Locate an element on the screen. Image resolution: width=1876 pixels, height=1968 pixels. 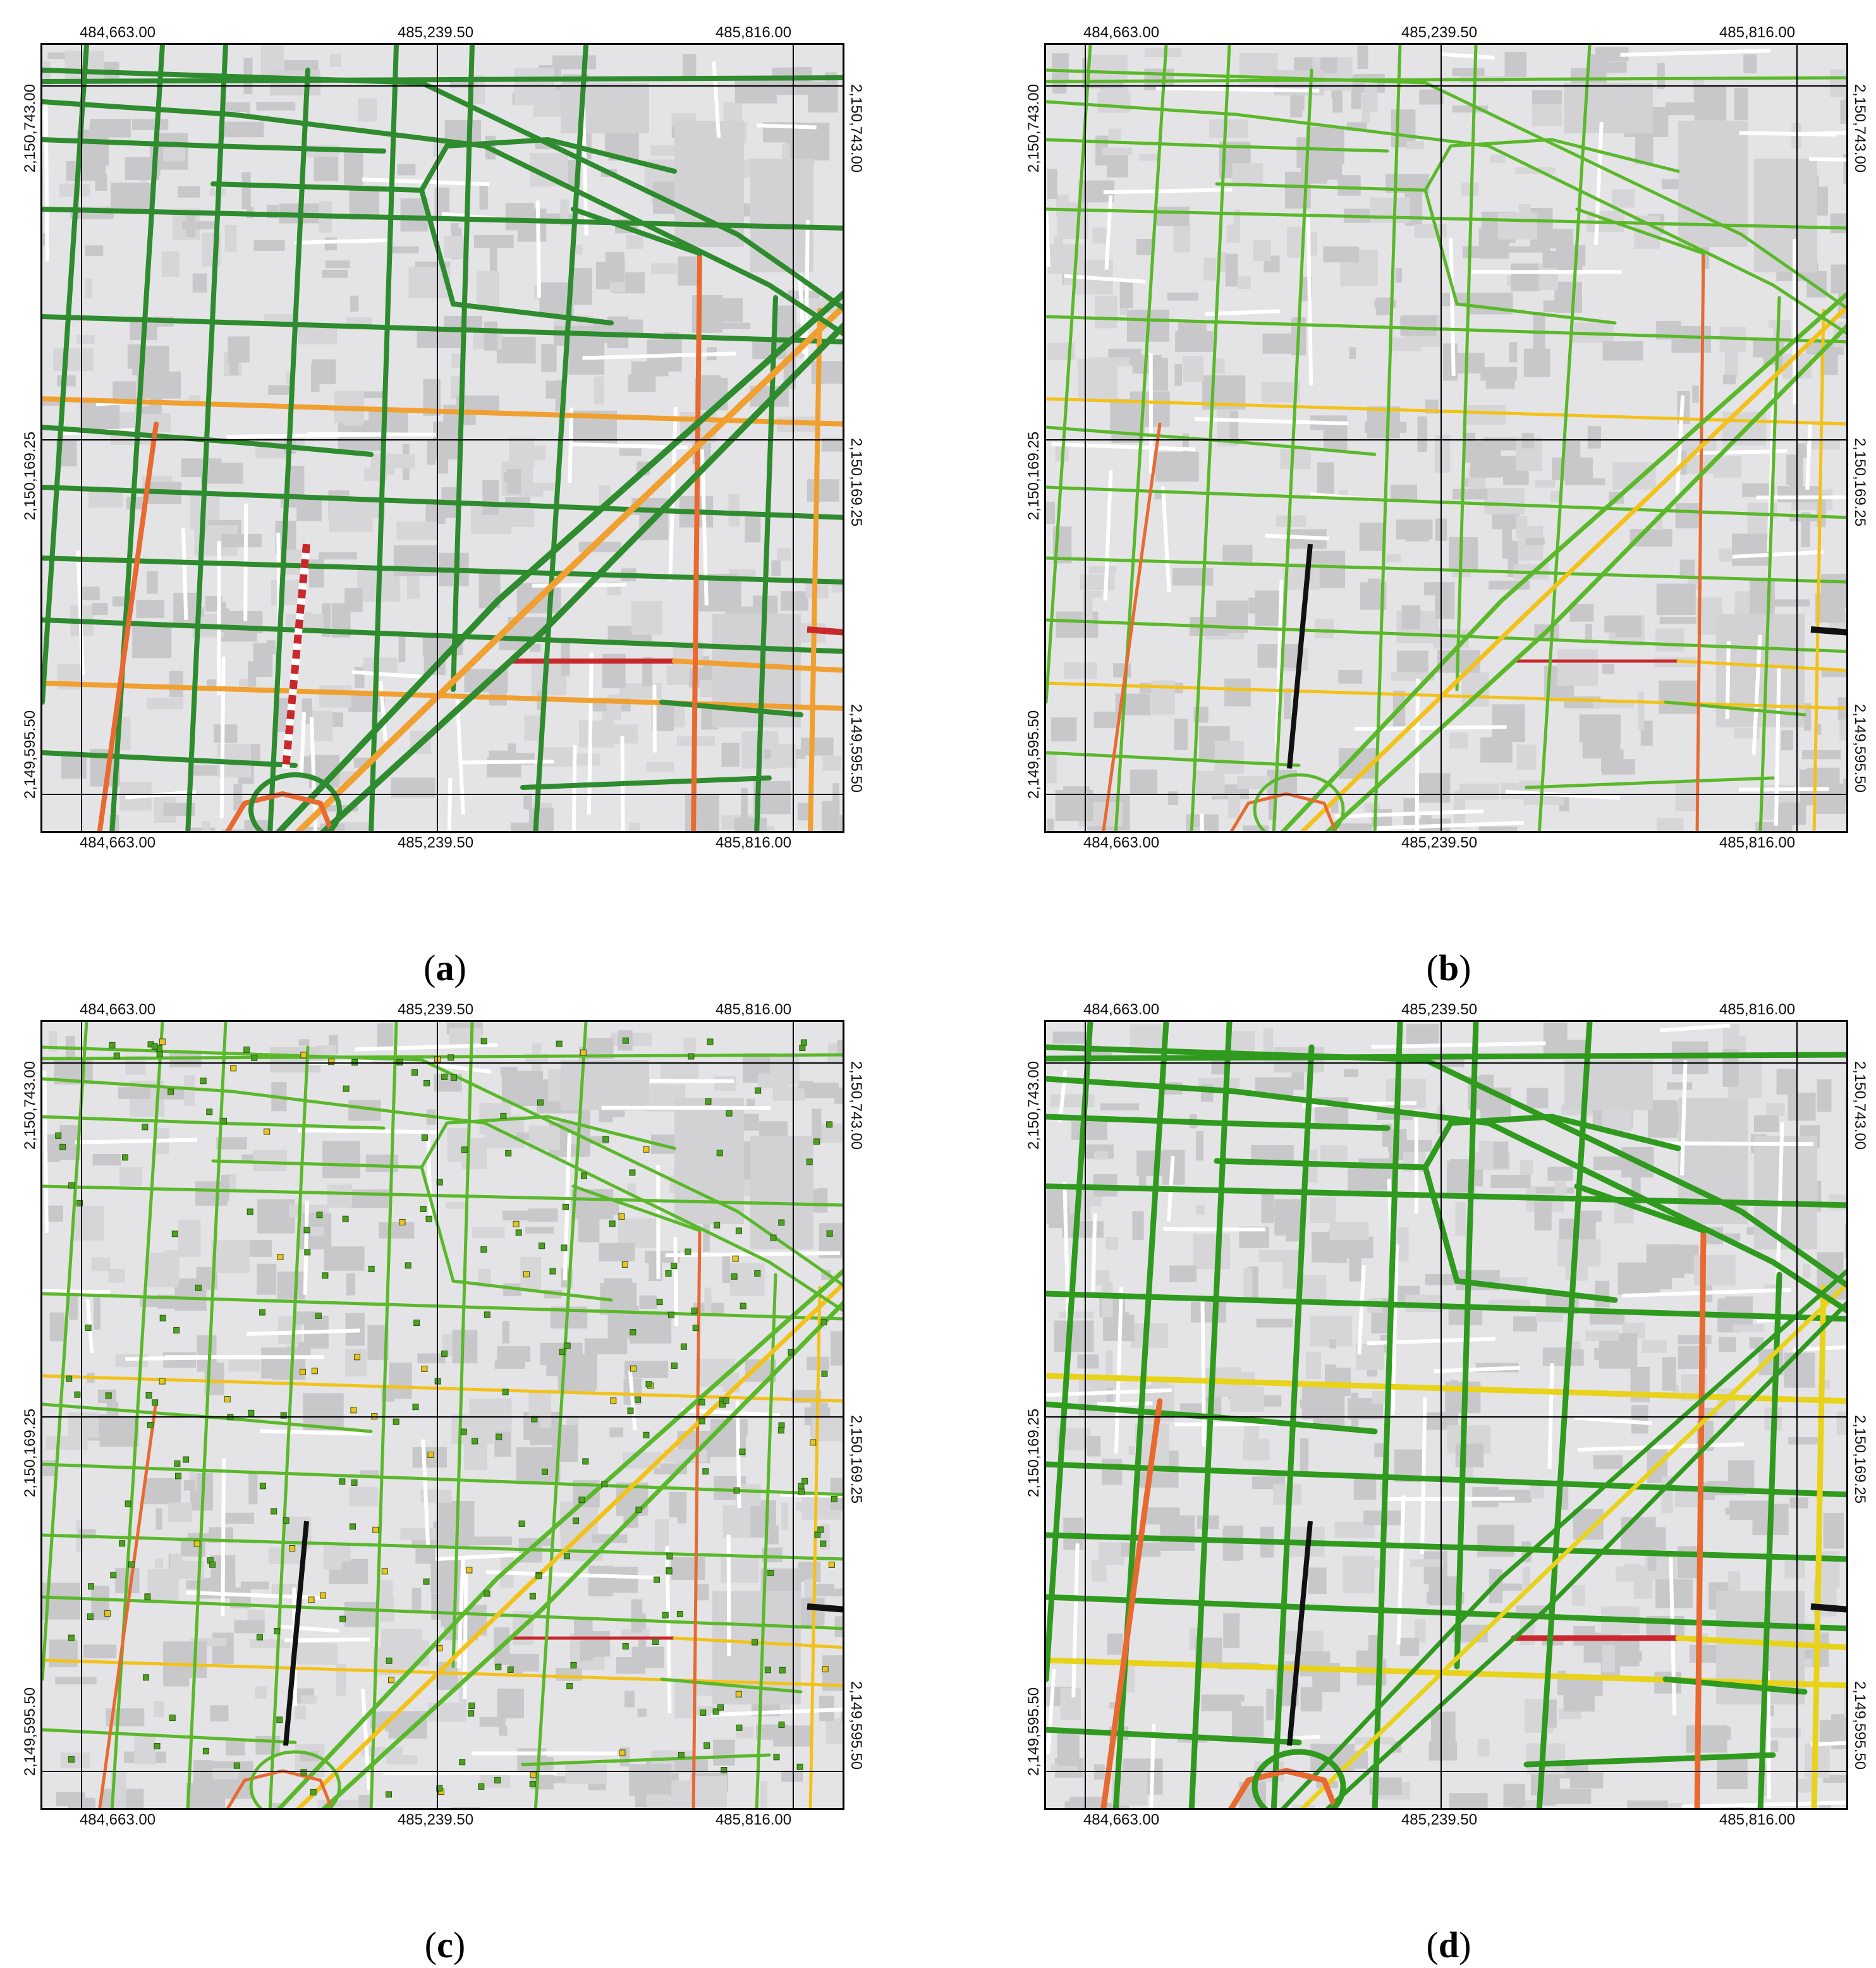
building-block is located at coordinates (781, 1192).